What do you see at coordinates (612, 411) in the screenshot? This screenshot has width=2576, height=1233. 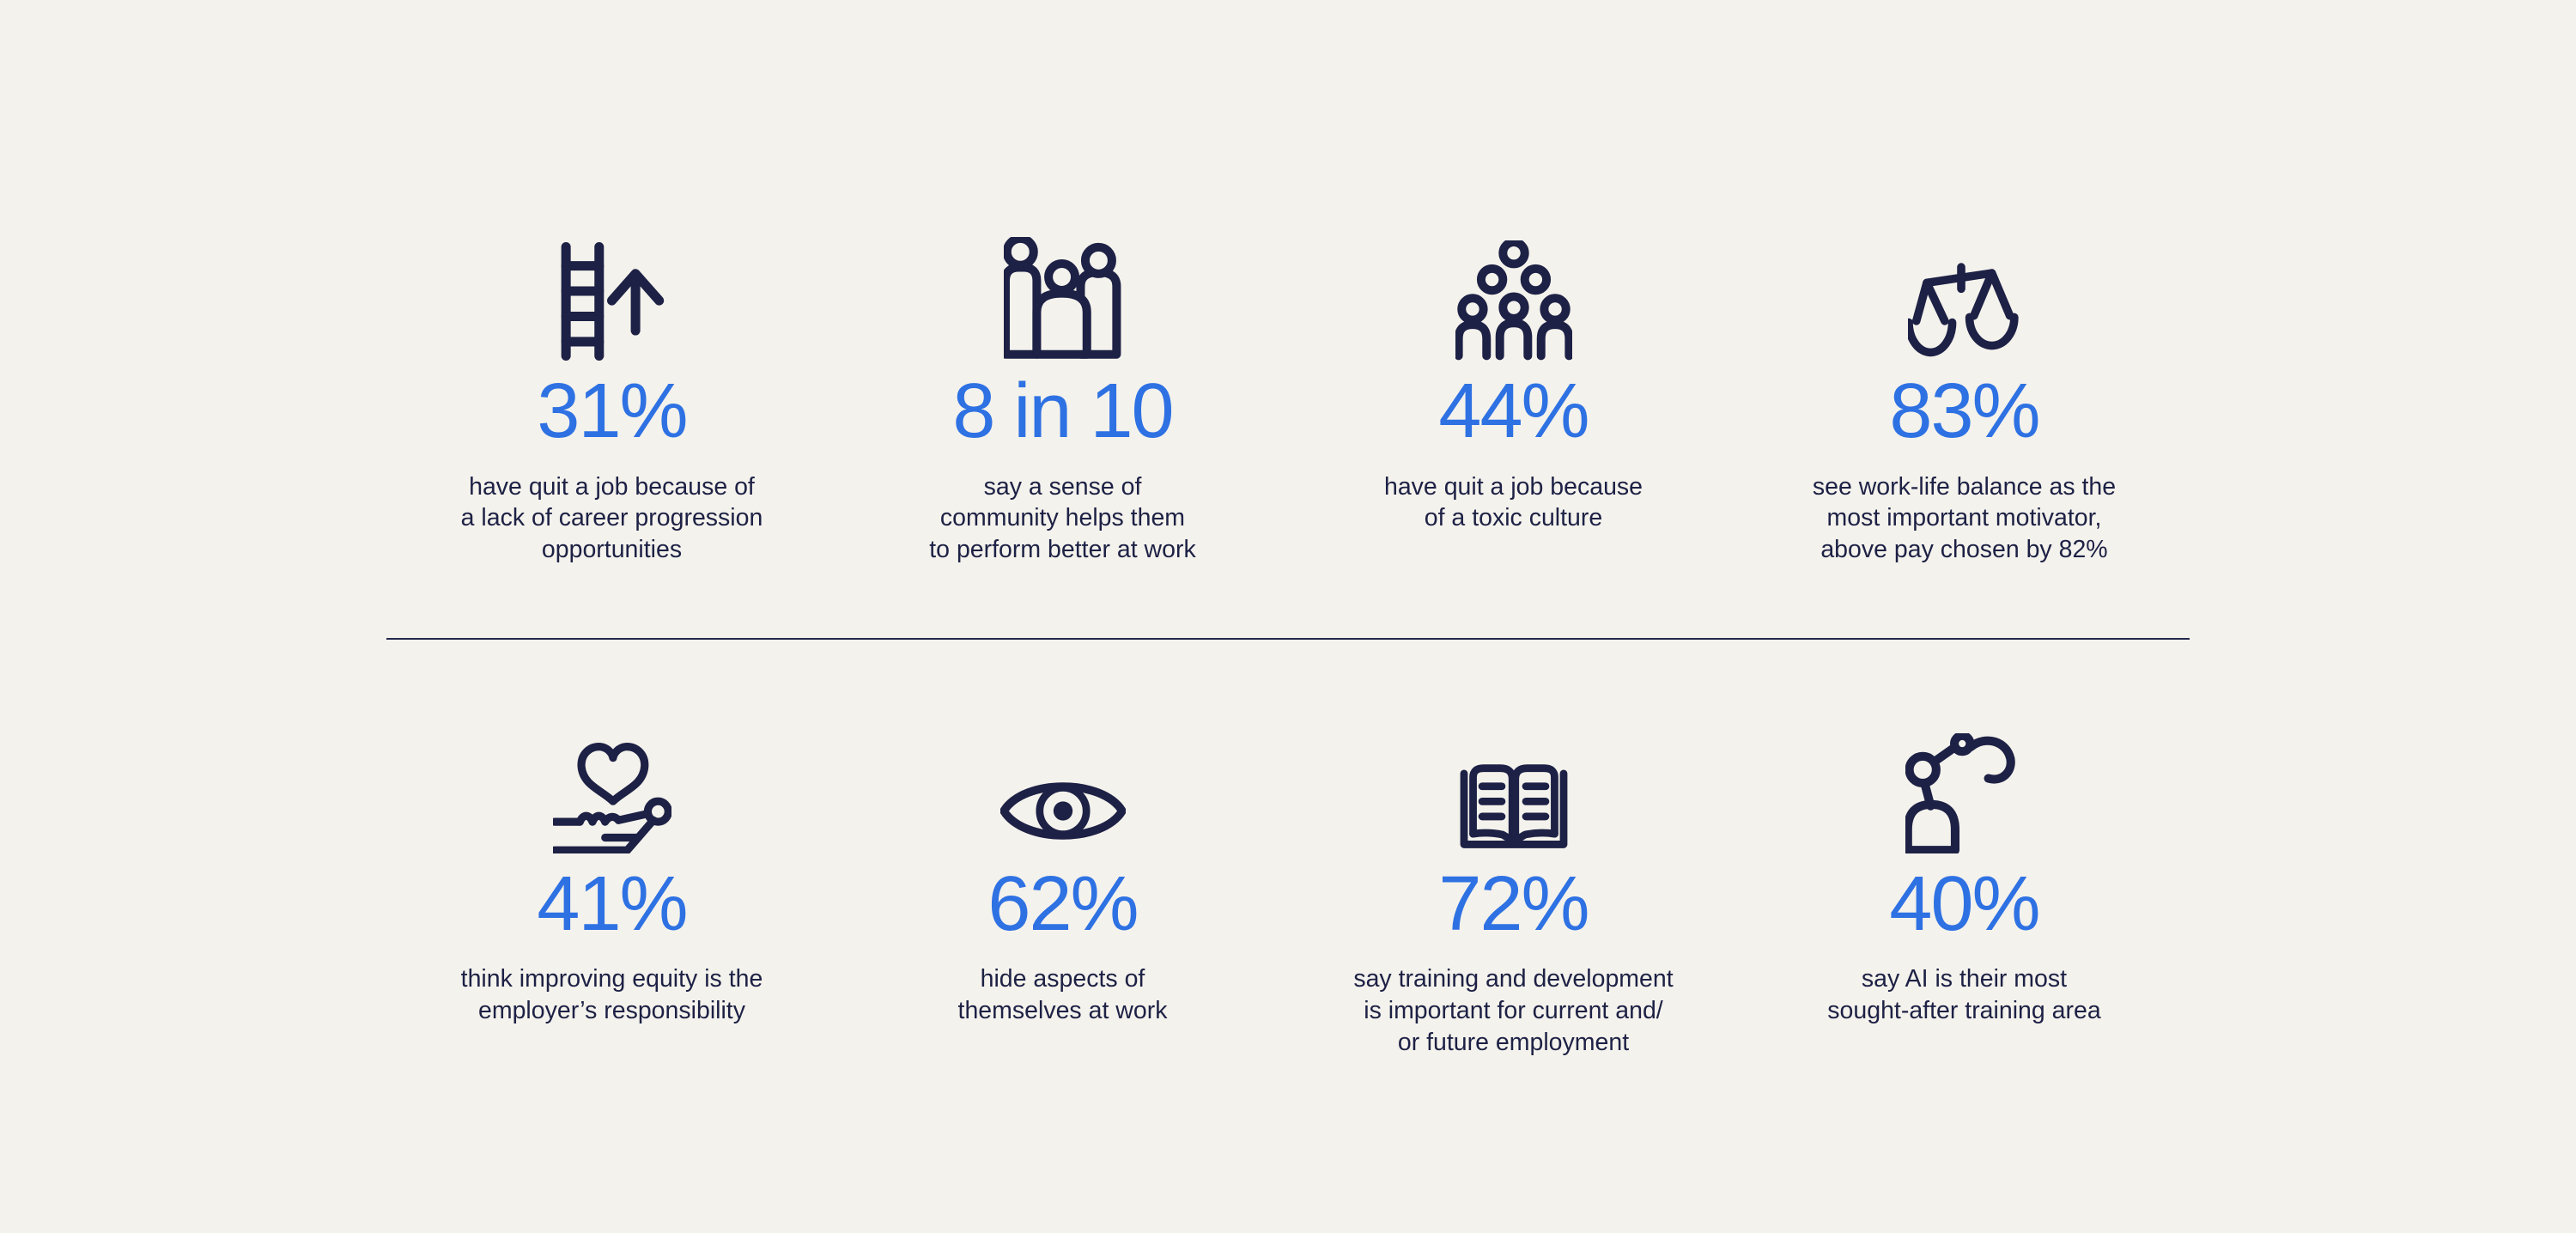 I see `stat-value: 31%` at bounding box center [612, 411].